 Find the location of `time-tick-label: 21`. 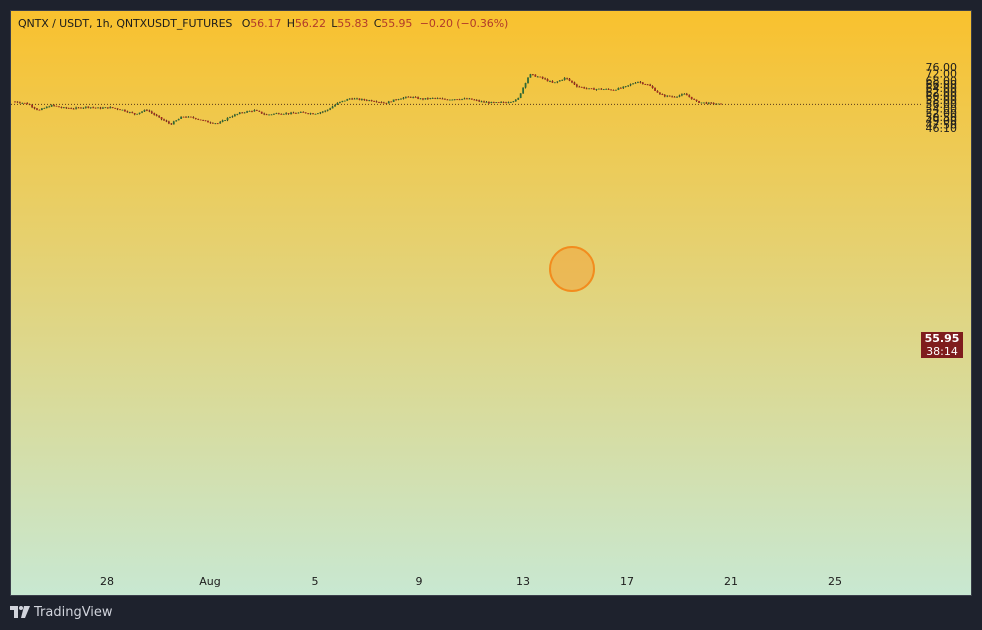

time-tick-label: 21 is located at coordinates (731, 581).